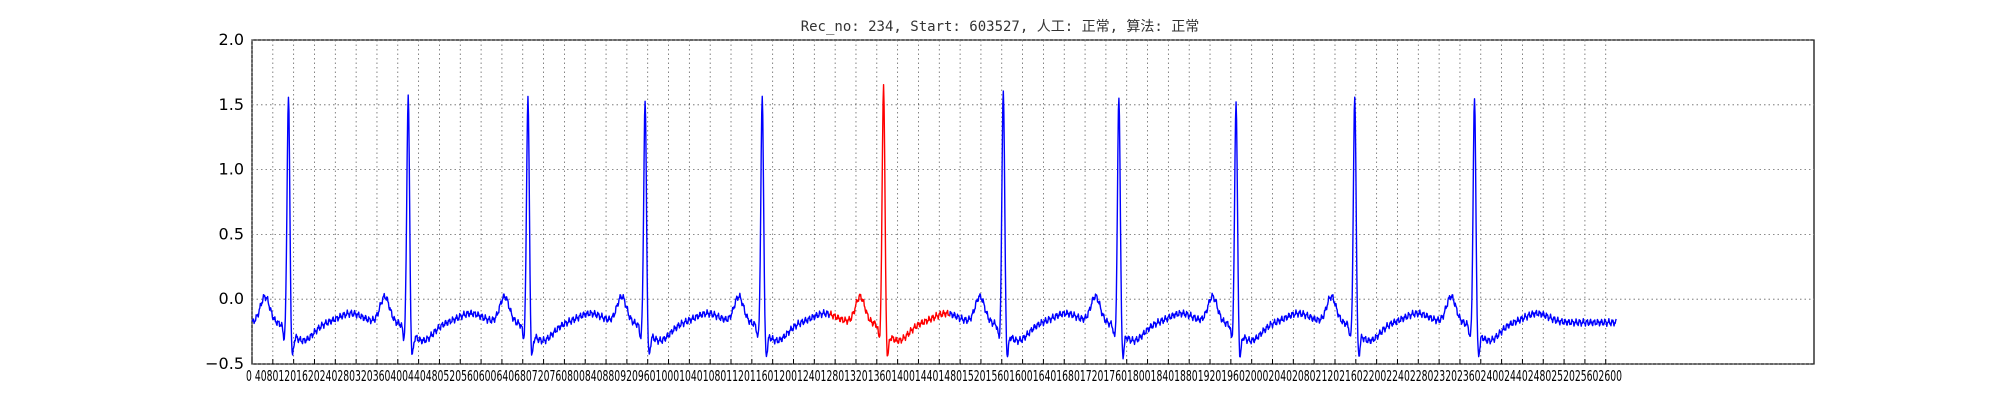  What do you see at coordinates (224, 201) in the screenshot?
I see `y-axis-ticks: −0.5 0.0 0.5 1.0 1.5 2.0` at bounding box center [224, 201].